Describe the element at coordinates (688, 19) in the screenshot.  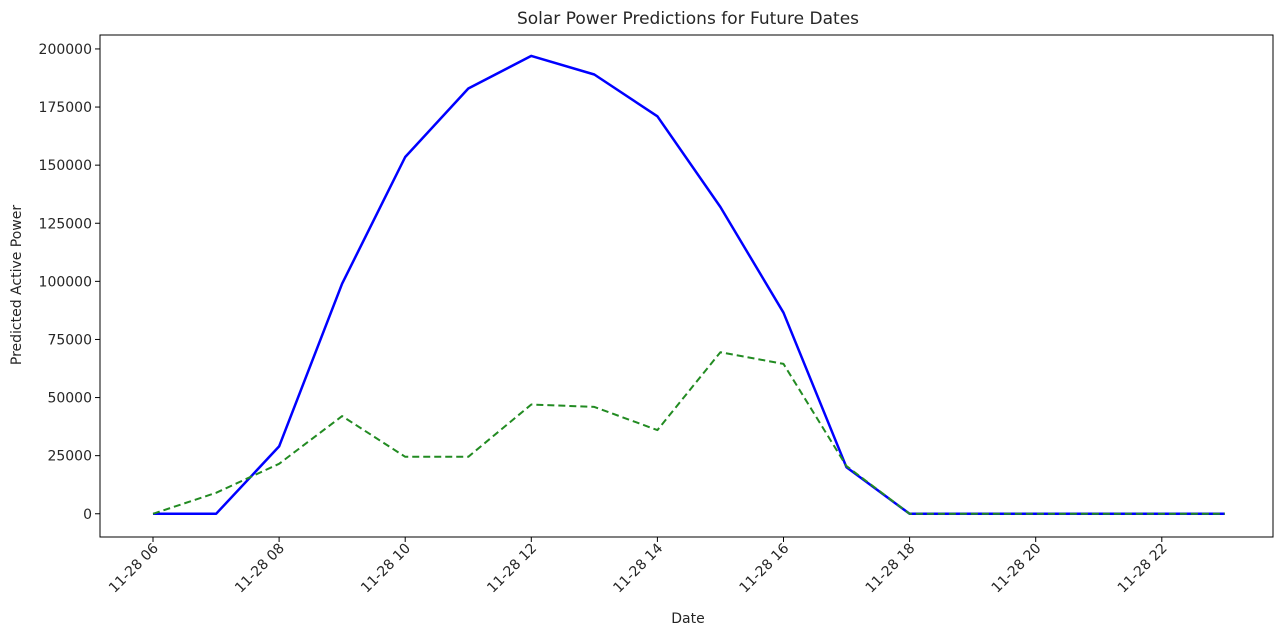
I see `chart-title: Solar Power Predictions for Future Dates` at that location.